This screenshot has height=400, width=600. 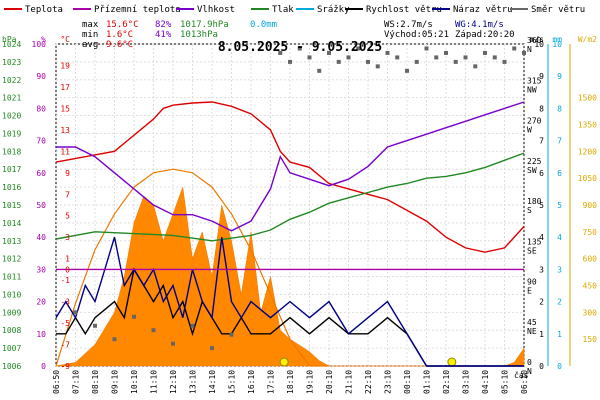 What do you see at coordinates (408, 25) in the screenshot?
I see `stats-ws: WS:2.7m/s` at bounding box center [408, 25].